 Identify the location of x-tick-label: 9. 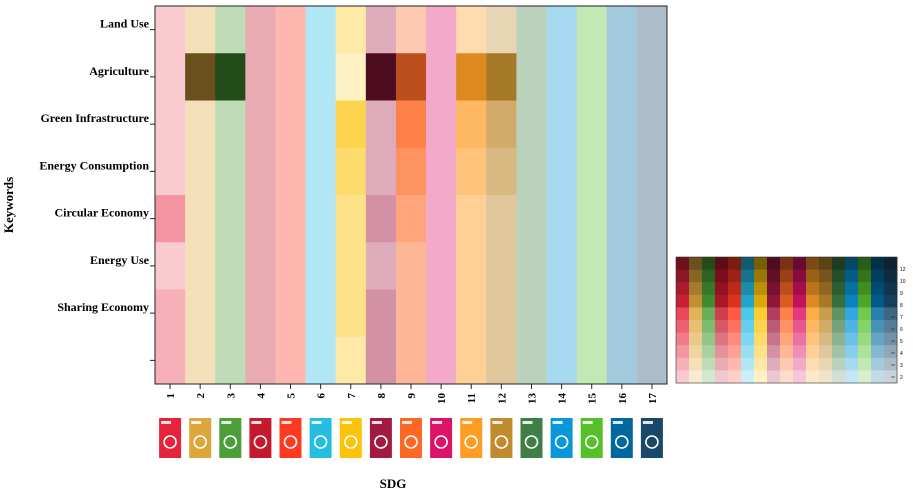
(412, 396).